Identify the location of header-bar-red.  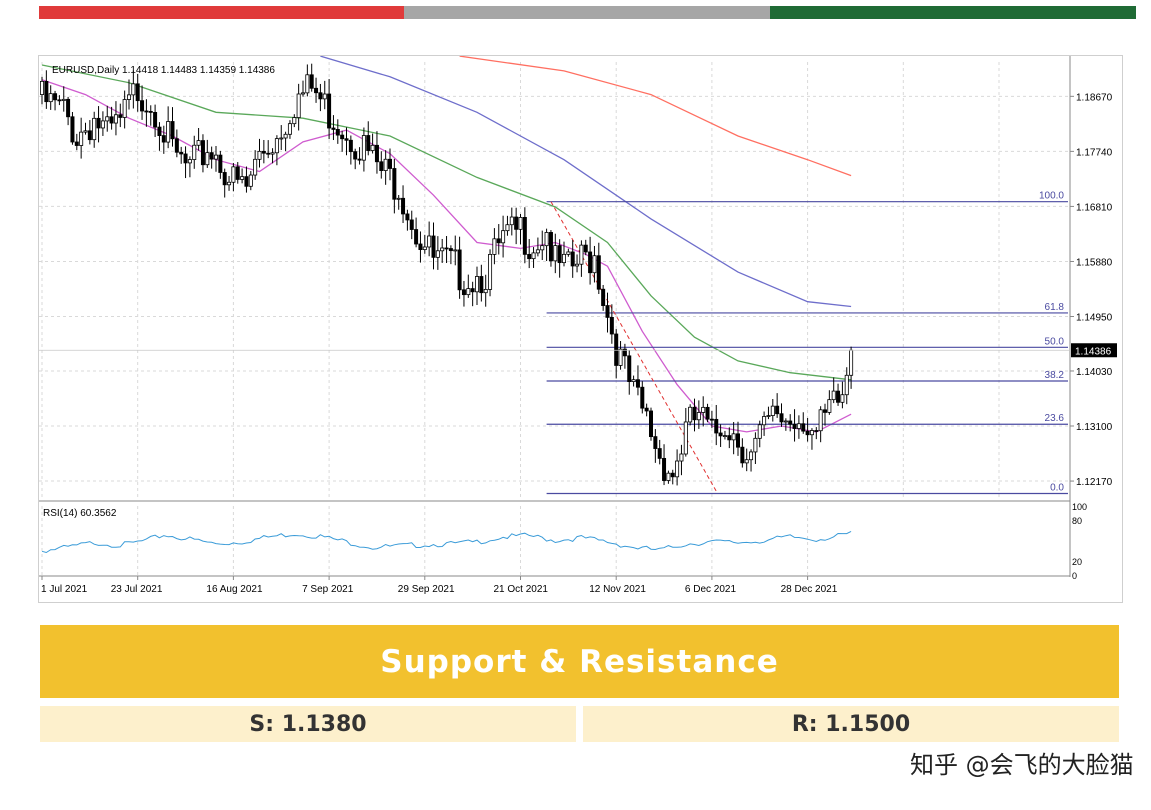
(221, 12).